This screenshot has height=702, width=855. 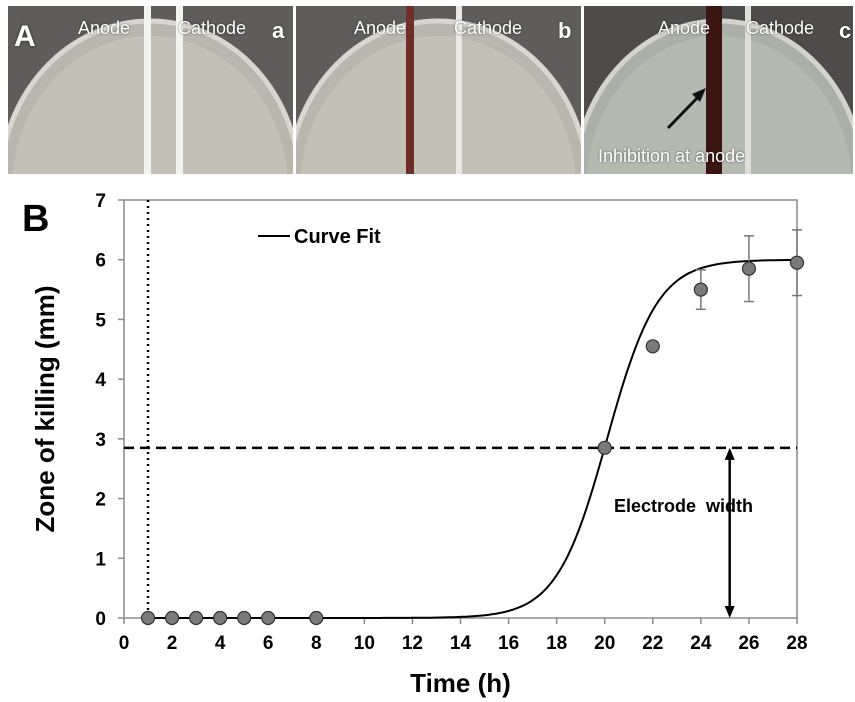 What do you see at coordinates (36, 219) in the screenshot?
I see `panel-label-b: B` at bounding box center [36, 219].